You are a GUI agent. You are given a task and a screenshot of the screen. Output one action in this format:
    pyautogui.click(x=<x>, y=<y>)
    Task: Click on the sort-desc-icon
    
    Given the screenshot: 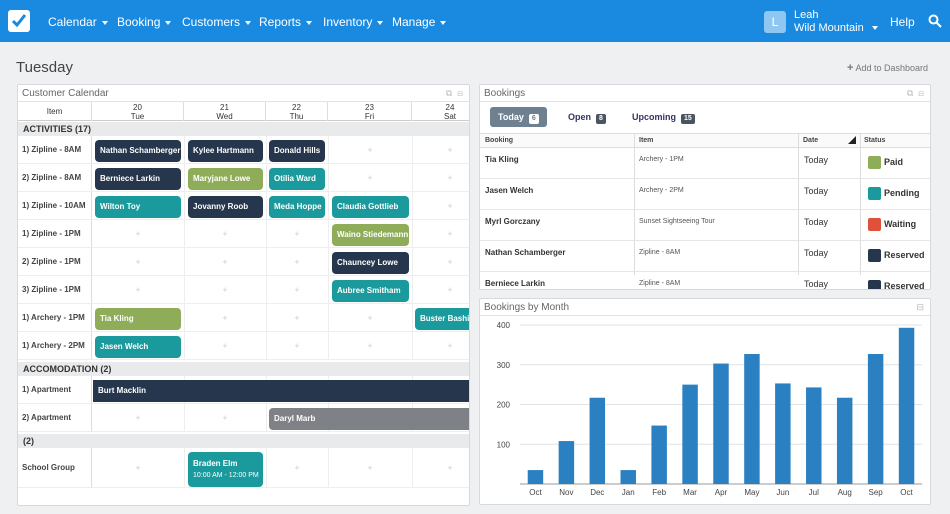 What is the action you would take?
    pyautogui.click(x=852, y=141)
    